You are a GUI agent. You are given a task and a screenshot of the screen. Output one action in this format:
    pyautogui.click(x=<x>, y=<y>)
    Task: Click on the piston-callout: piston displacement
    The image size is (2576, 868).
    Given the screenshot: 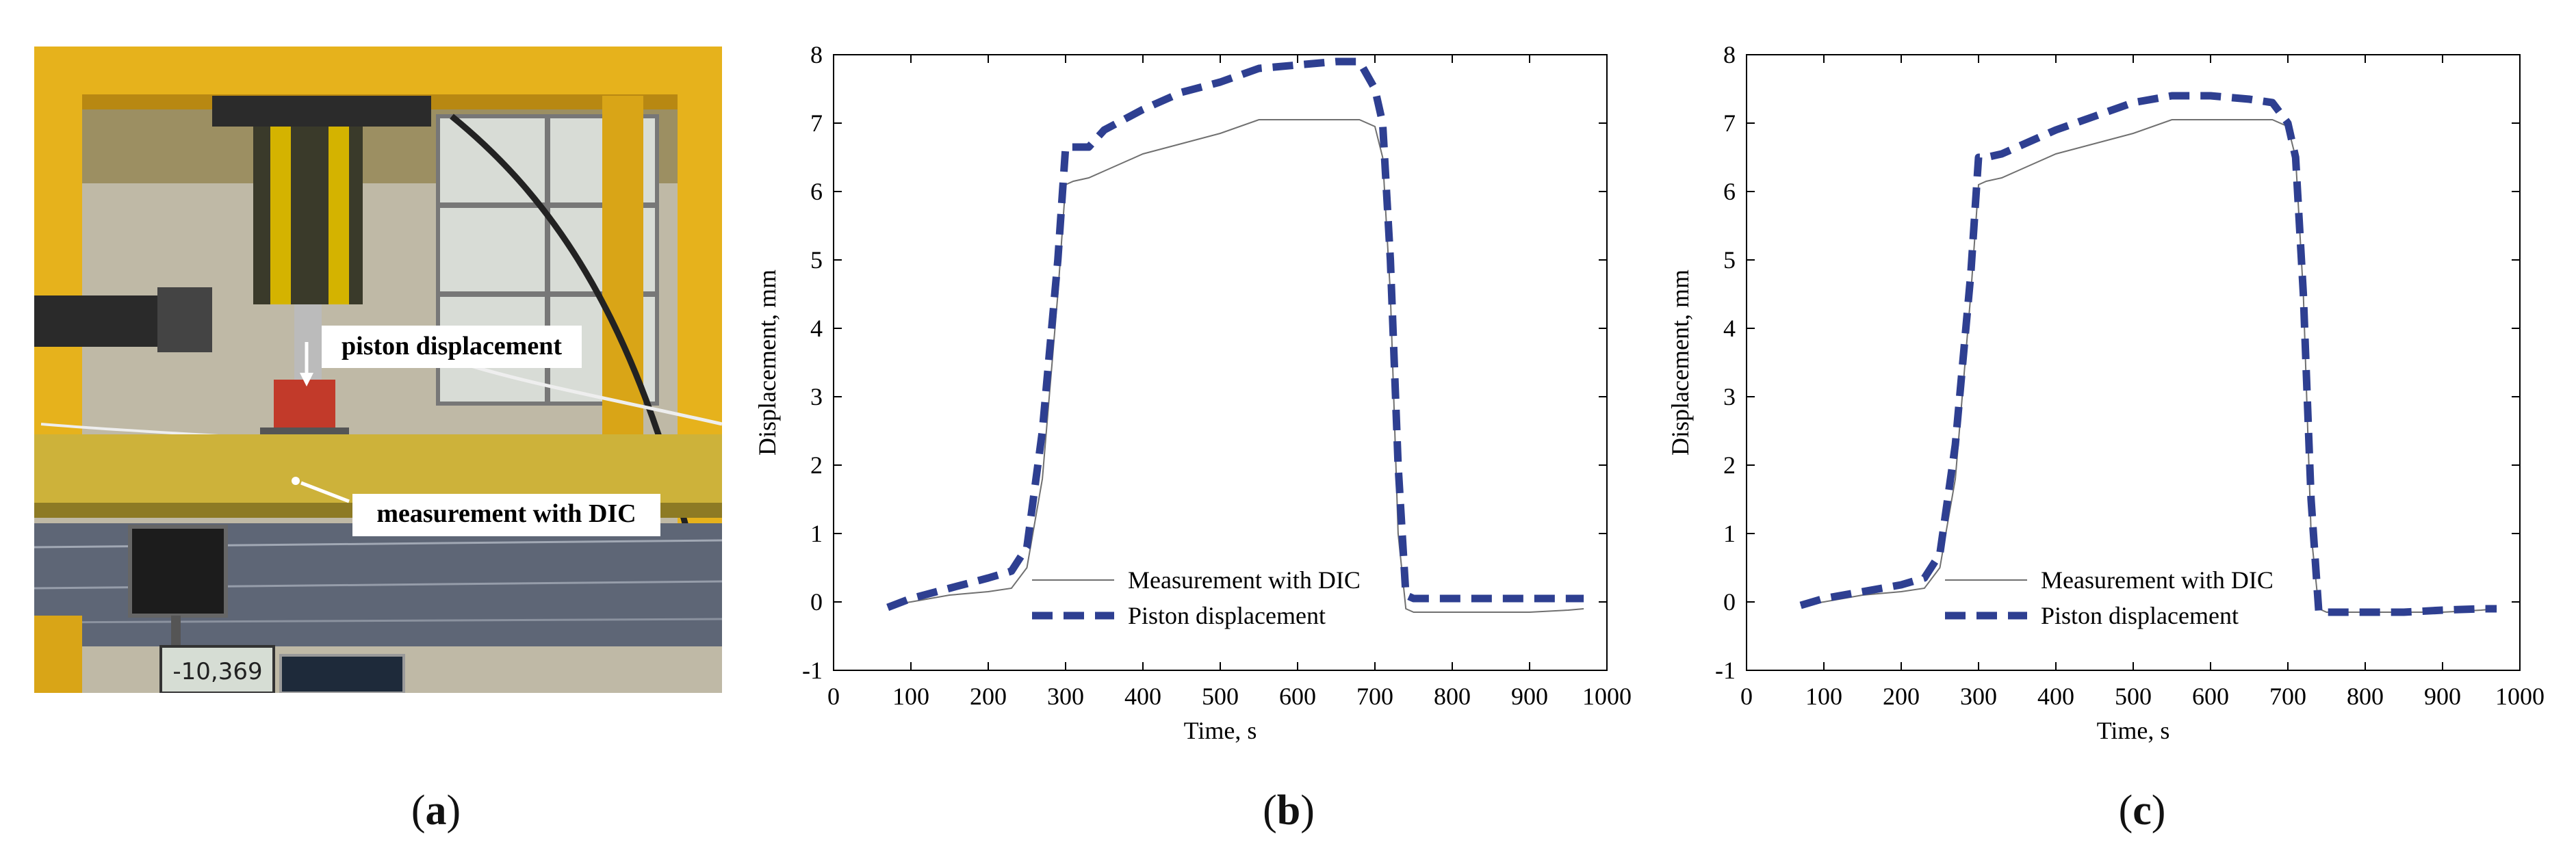 What is the action you would take?
    pyautogui.click(x=452, y=346)
    